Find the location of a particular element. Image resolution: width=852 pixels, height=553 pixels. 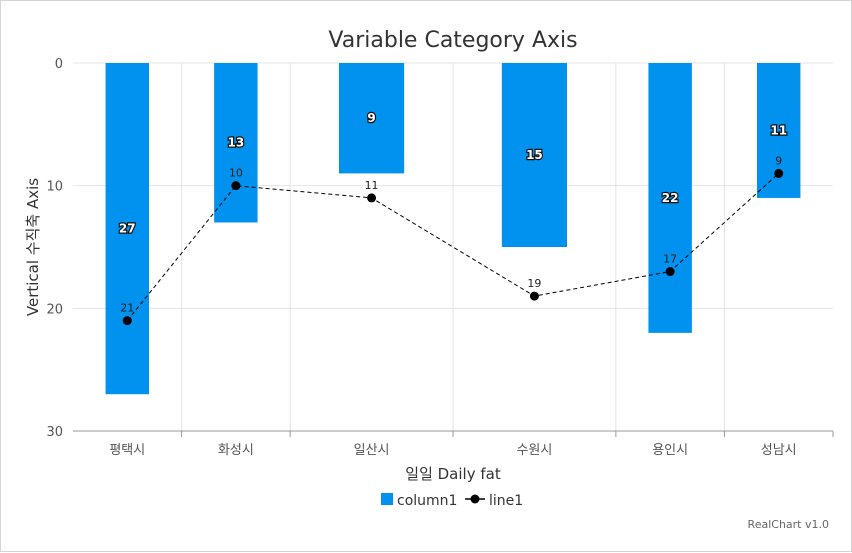

y-tick-label-1: 10 is located at coordinates (54, 187).